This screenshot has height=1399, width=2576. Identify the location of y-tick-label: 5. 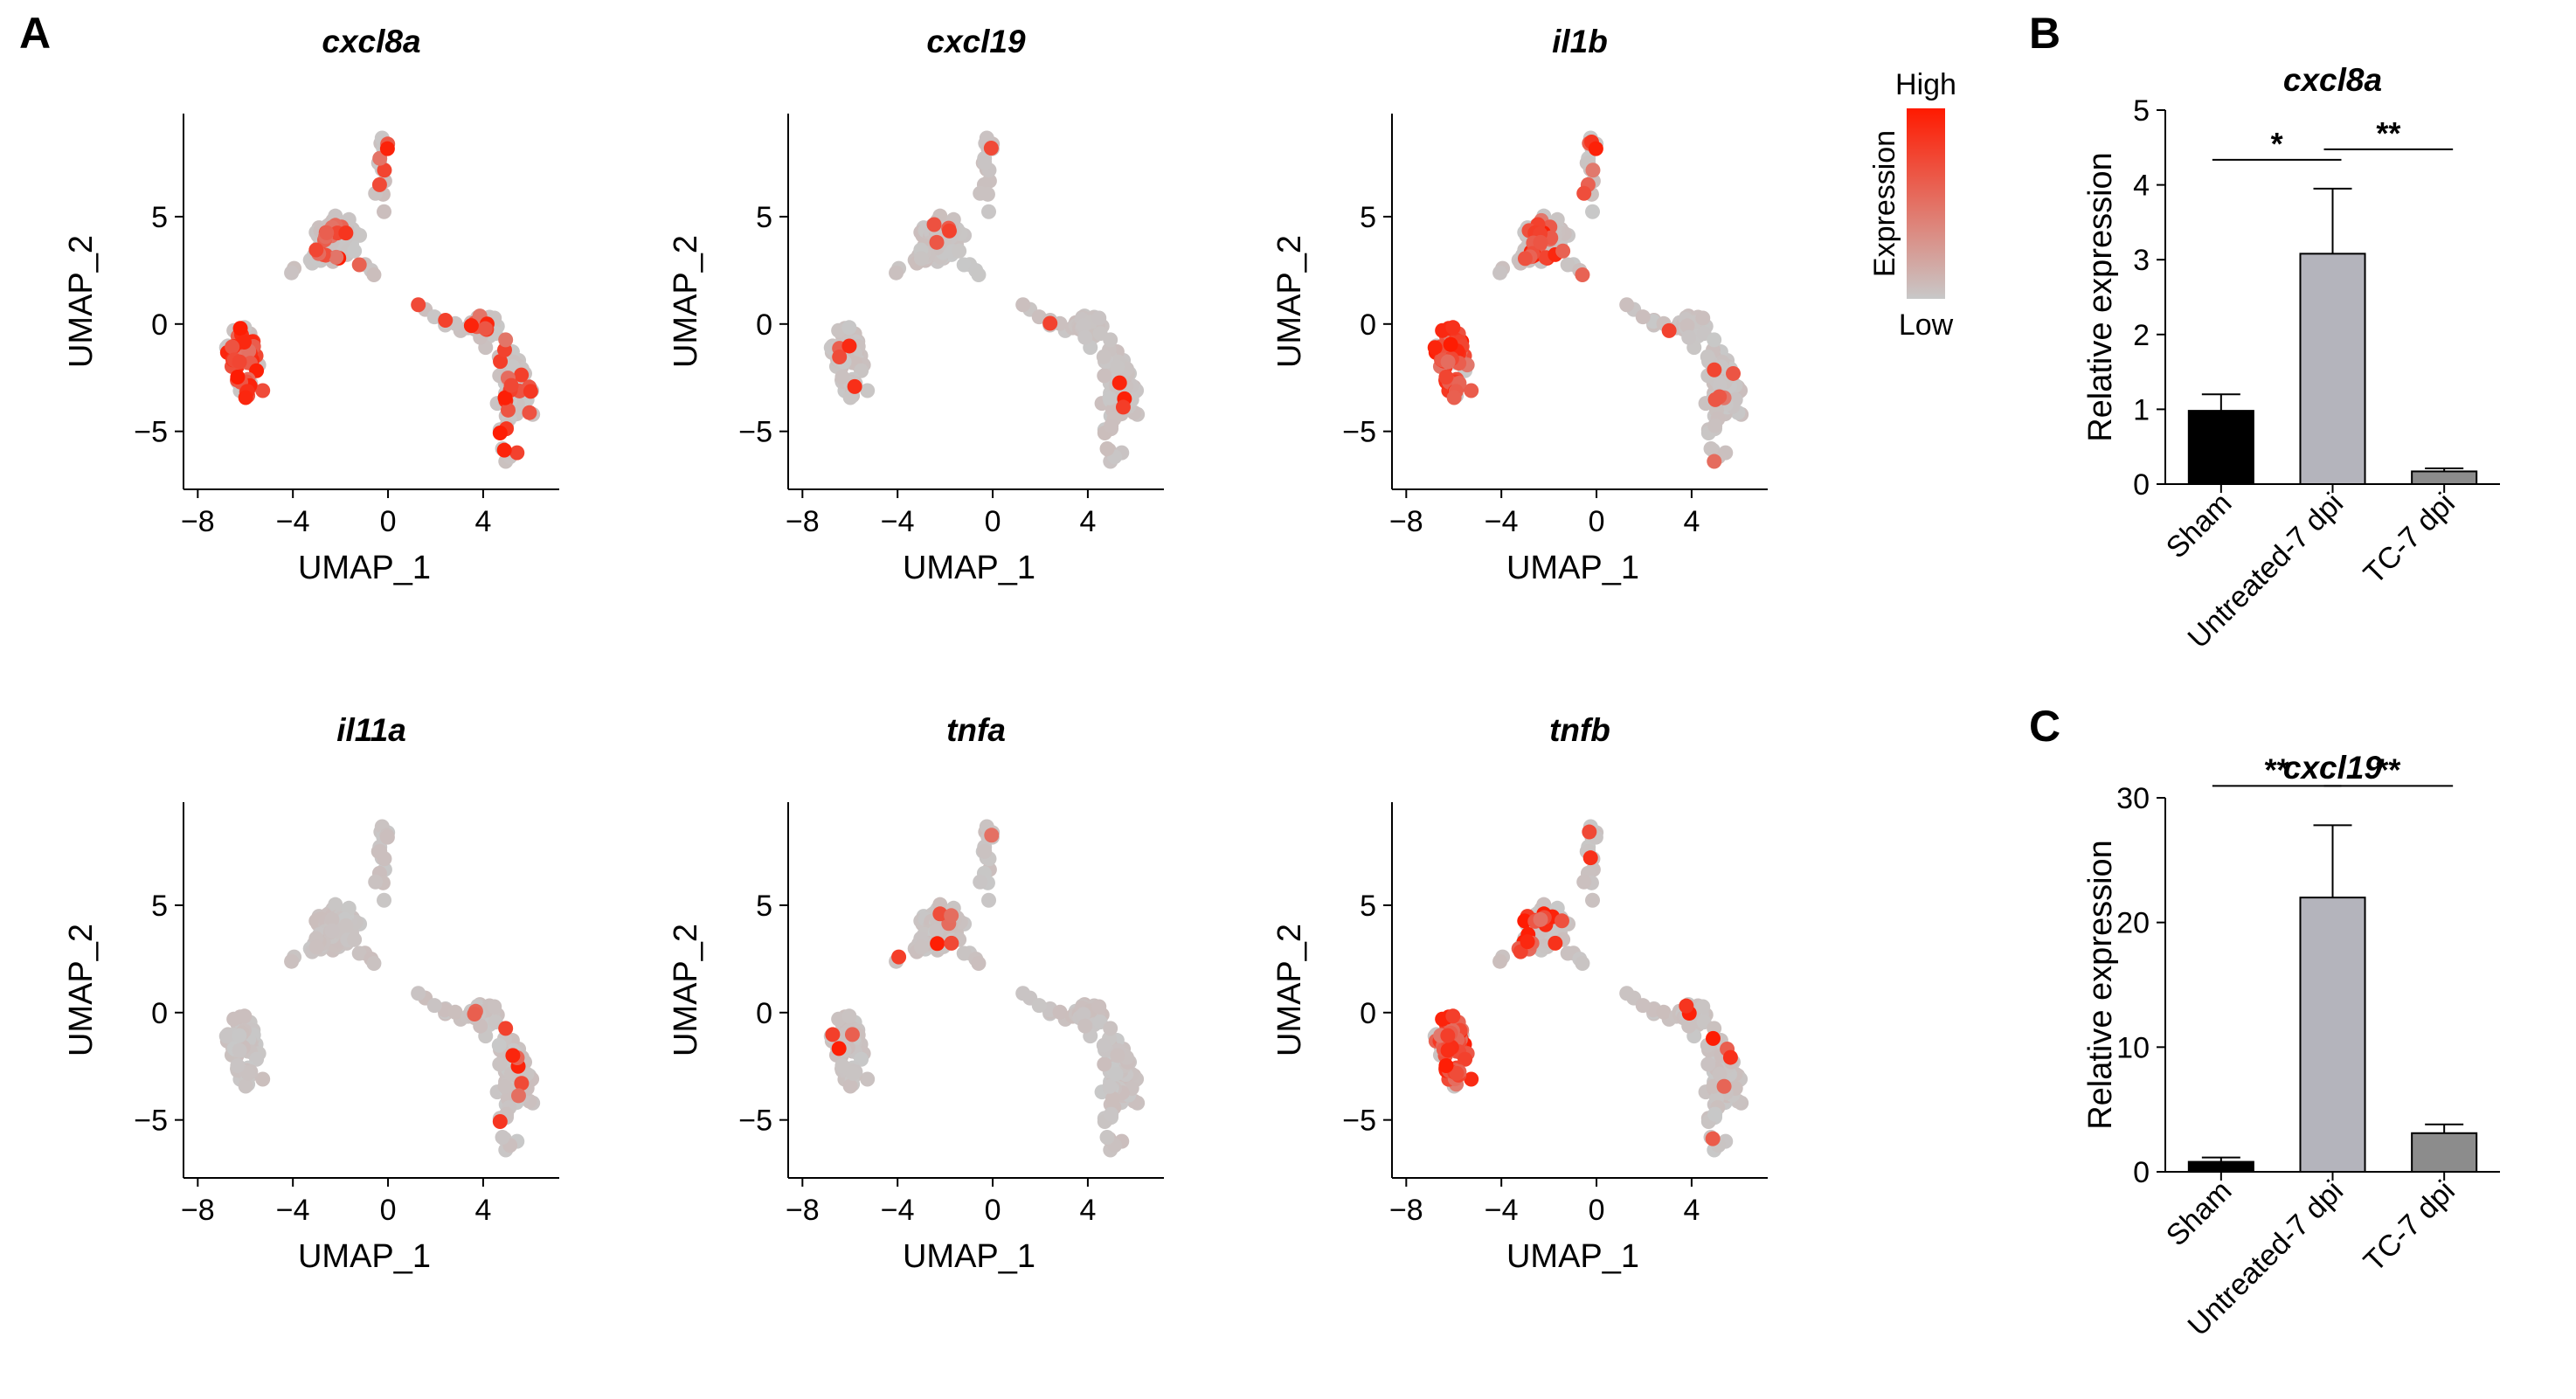
(1368, 218).